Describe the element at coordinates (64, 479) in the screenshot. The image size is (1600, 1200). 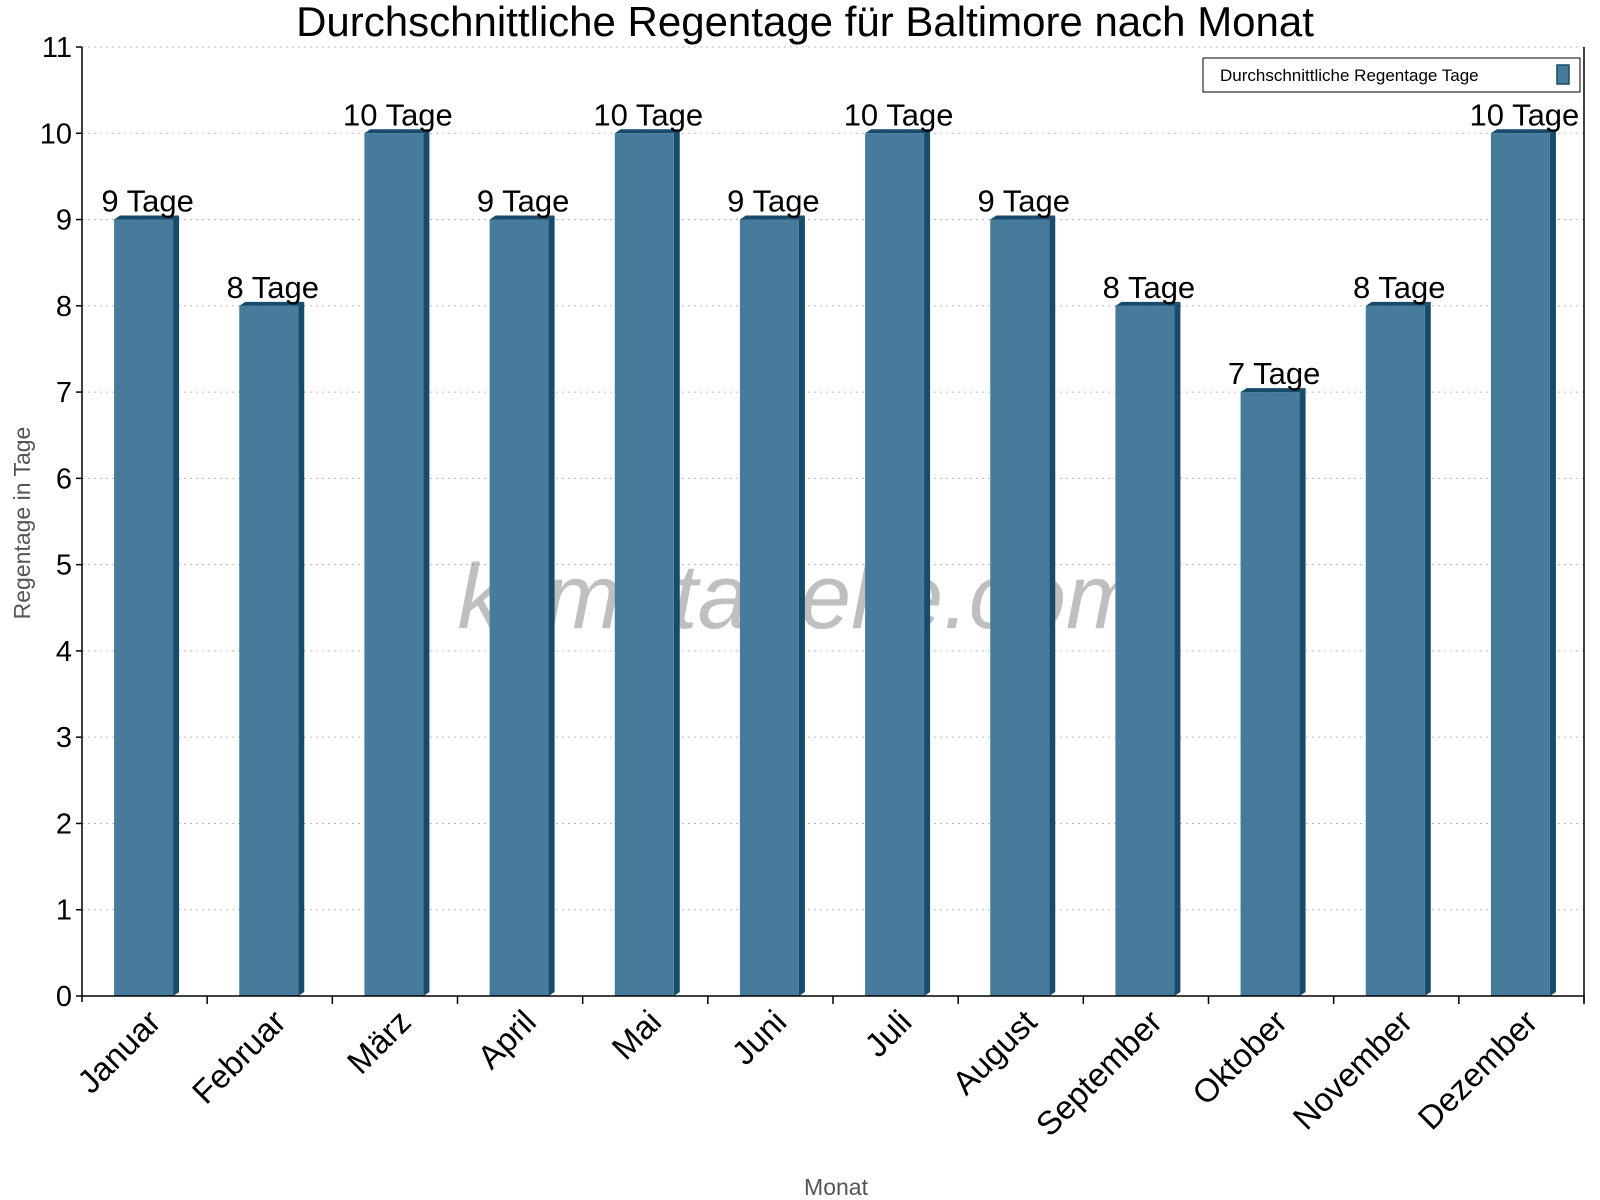
I see `y-tick-label: 6` at that location.